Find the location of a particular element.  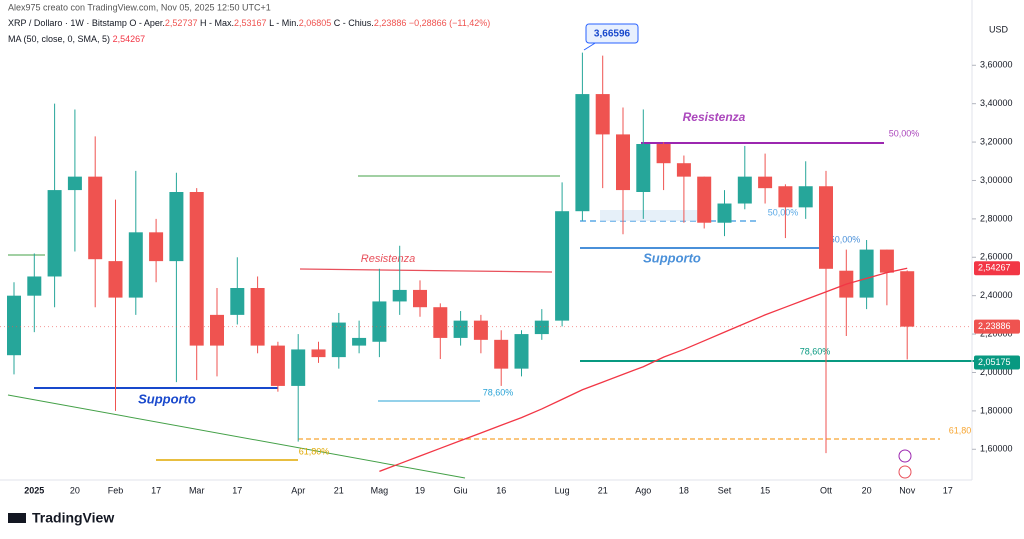

y-axis-label: USD is located at coordinates (999, 29).